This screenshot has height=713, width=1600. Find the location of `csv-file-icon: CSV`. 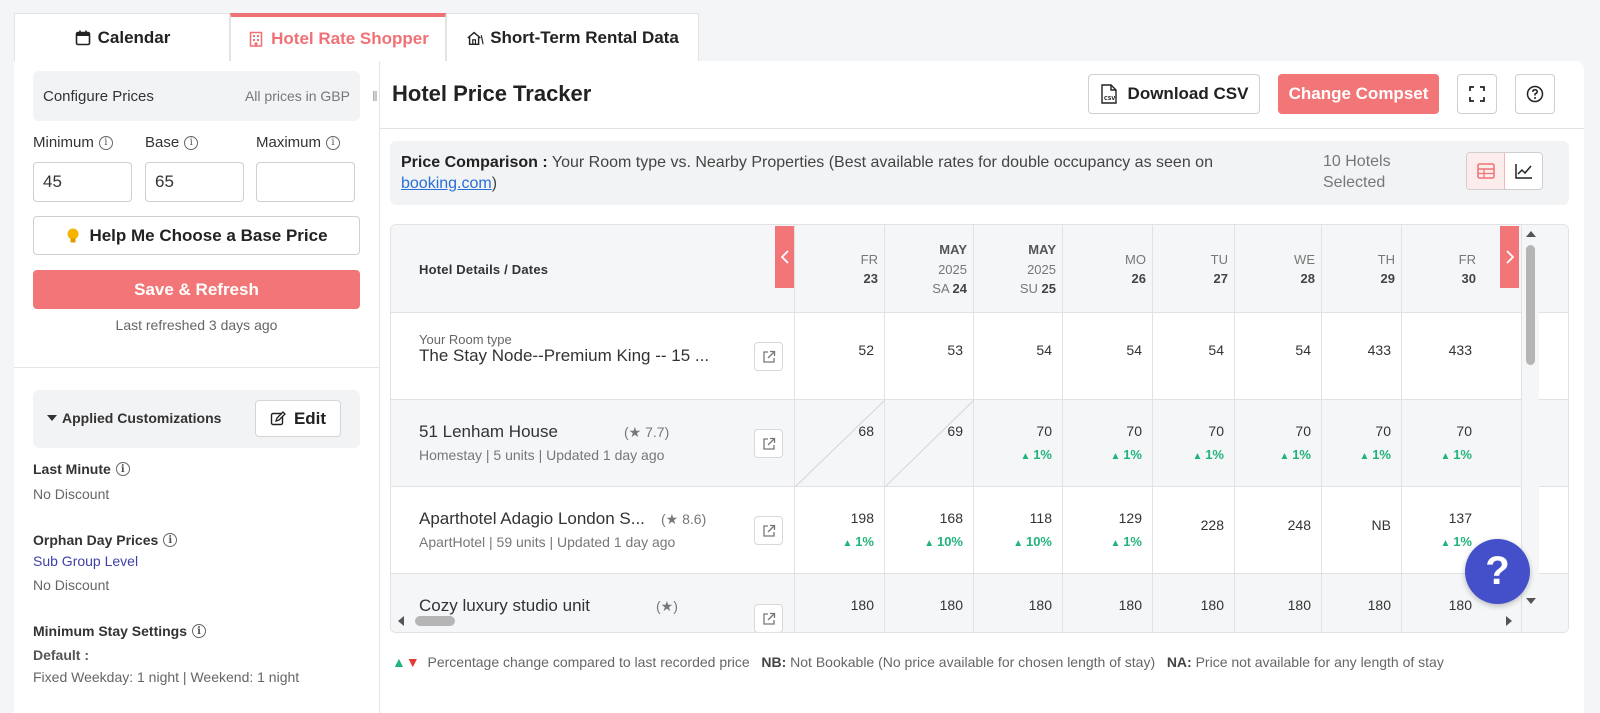

csv-file-icon: CSV is located at coordinates (1108, 94).